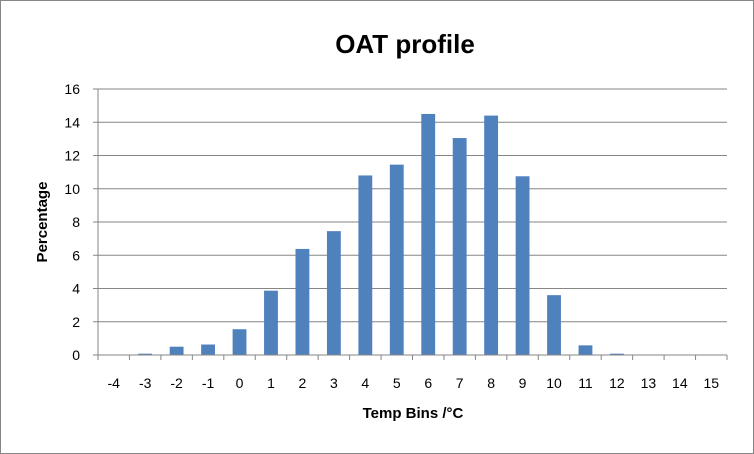  I want to click on y-tick-label: 12, so click(72, 156).